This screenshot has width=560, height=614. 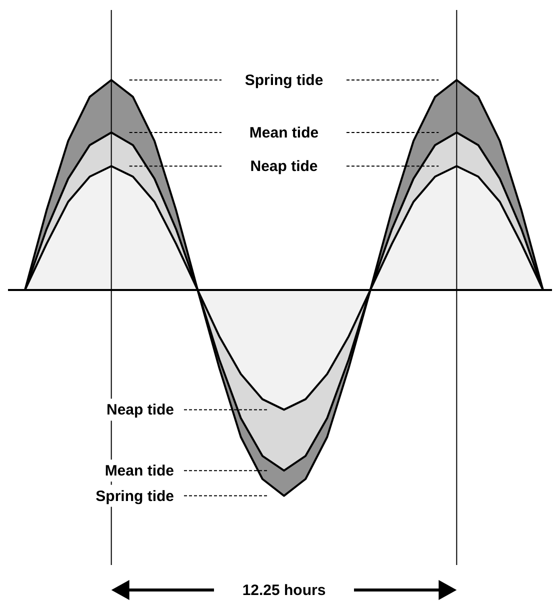 I want to click on text: 12.25 hours, so click(x=284, y=590).